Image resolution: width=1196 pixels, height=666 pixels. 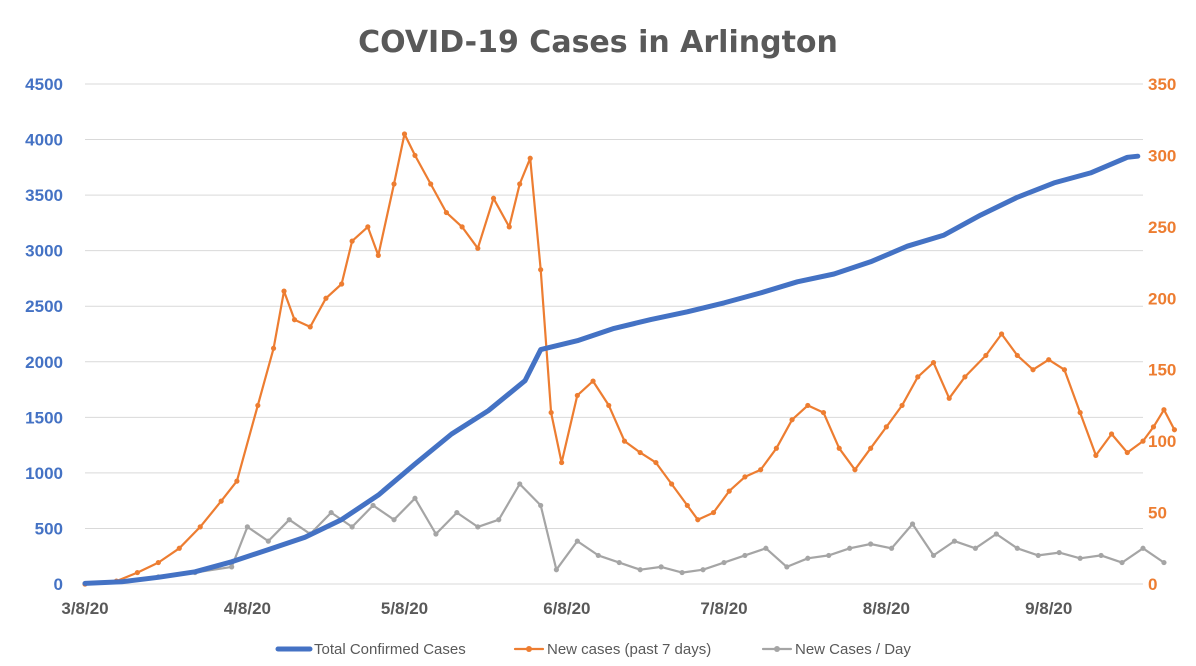 What do you see at coordinates (1157, 513) in the screenshot?
I see `right-tick-label: 50` at bounding box center [1157, 513].